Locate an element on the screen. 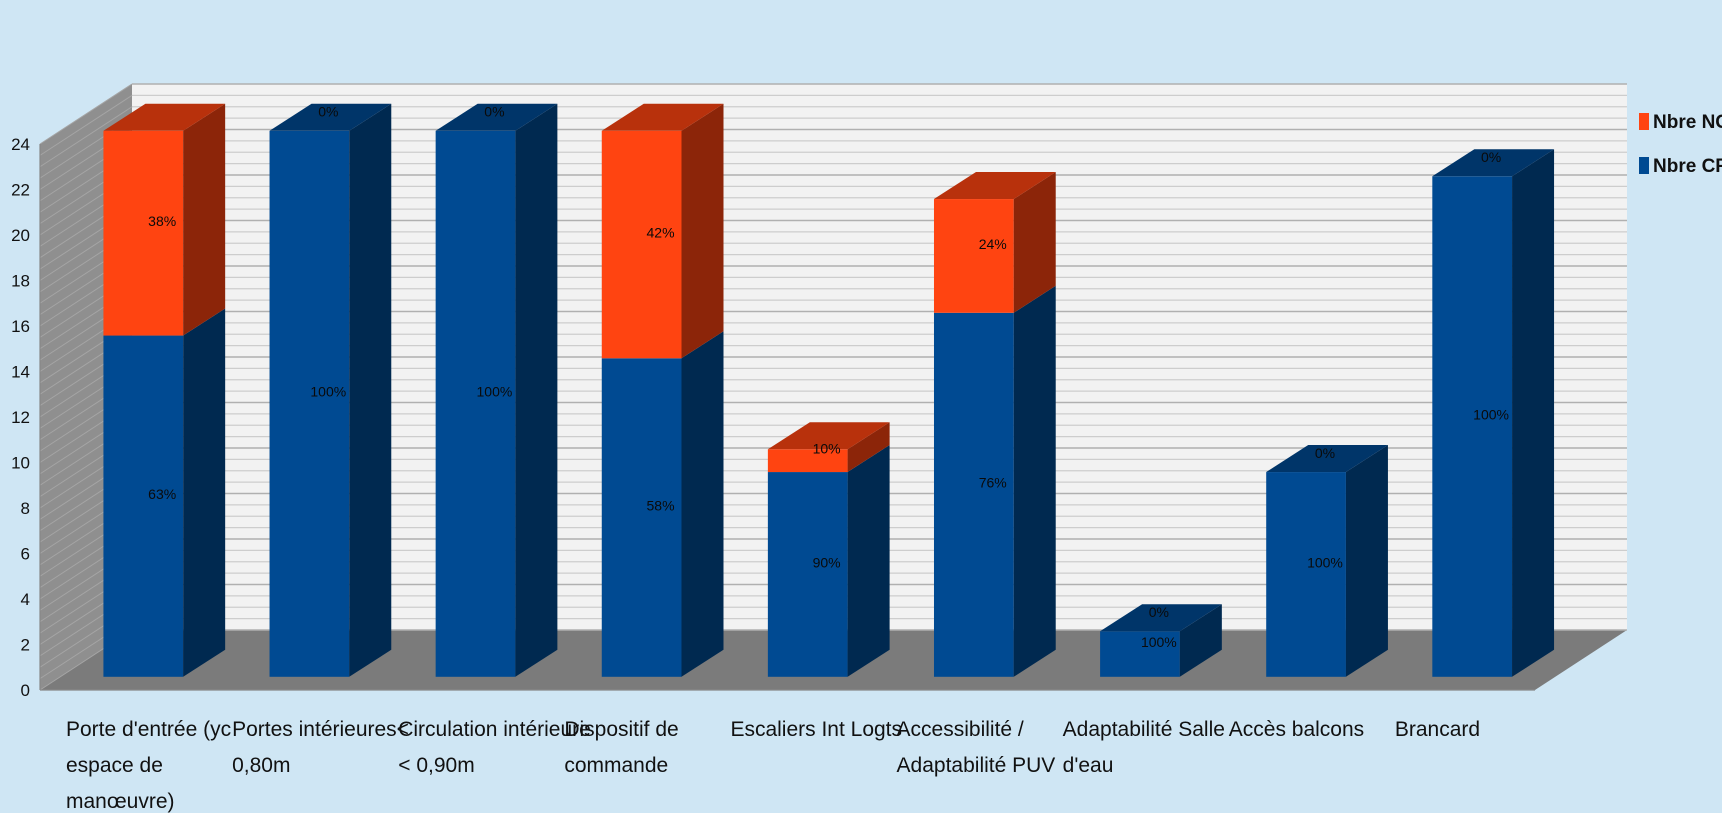 The image size is (1722, 813). y-tick-label: 24 is located at coordinates (20, 144).